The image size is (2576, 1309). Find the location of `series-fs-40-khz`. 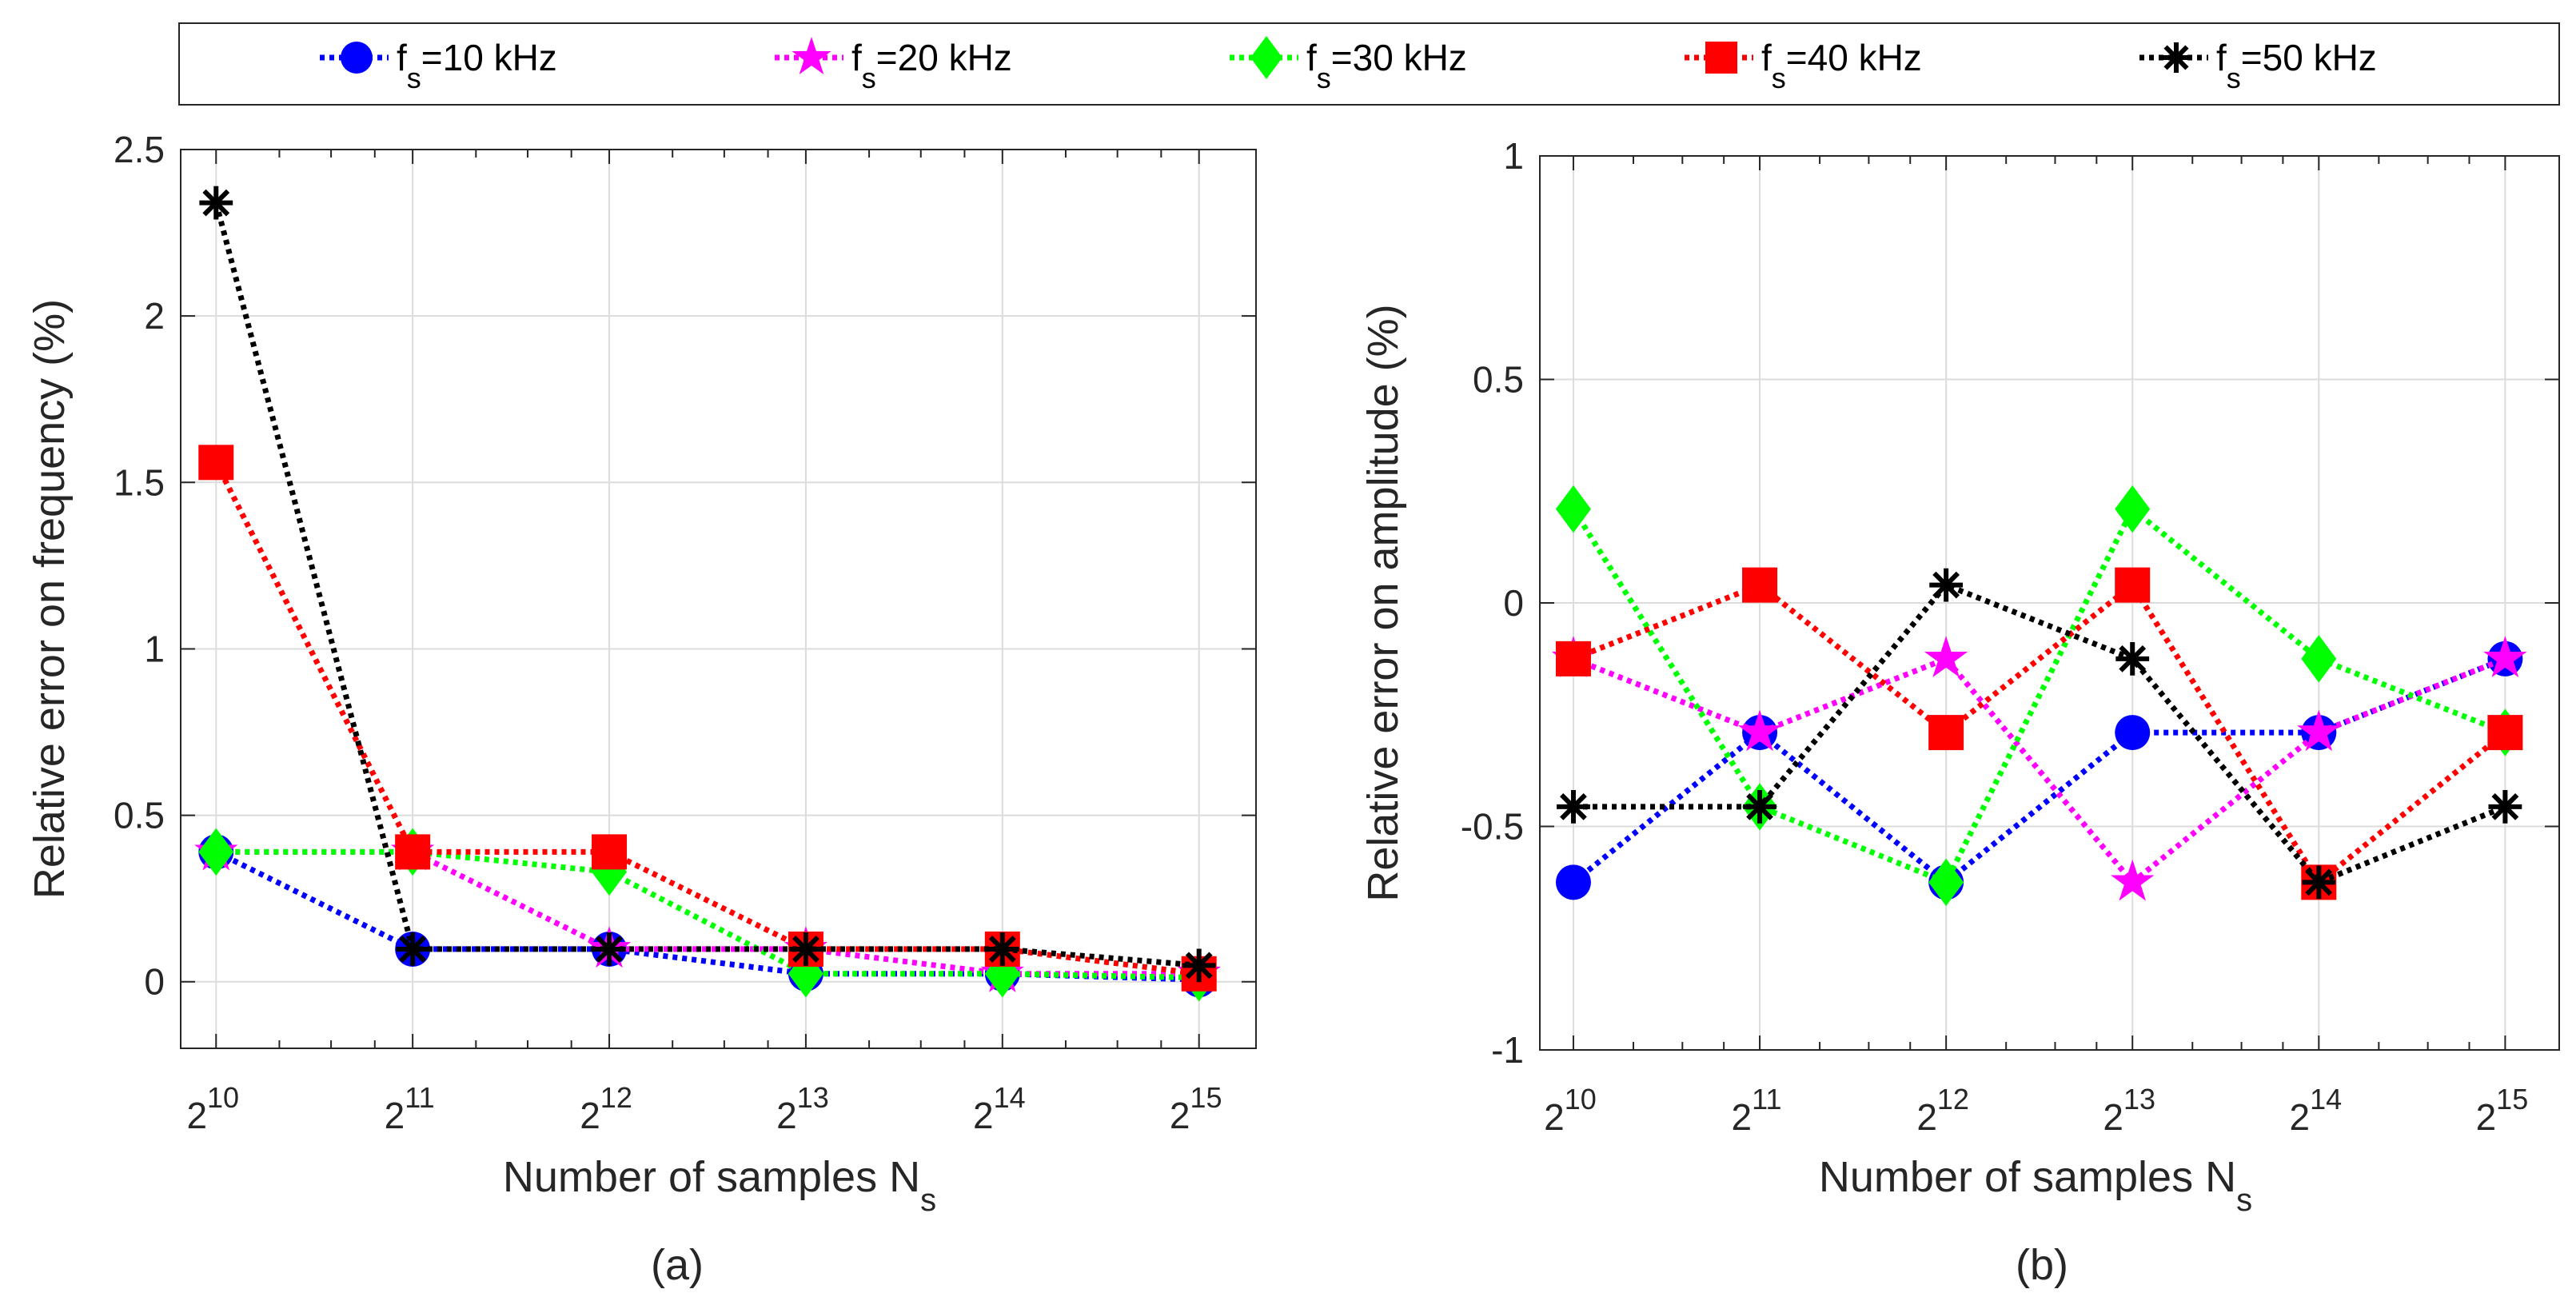

series-fs-40-khz is located at coordinates (2039, 734).